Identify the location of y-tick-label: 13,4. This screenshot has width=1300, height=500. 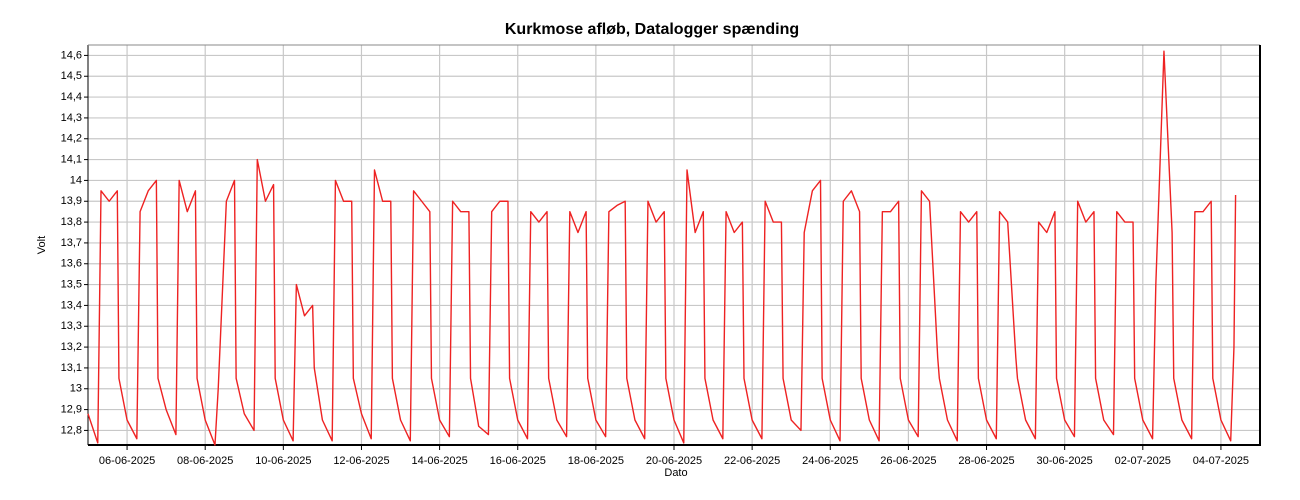
(71, 305).